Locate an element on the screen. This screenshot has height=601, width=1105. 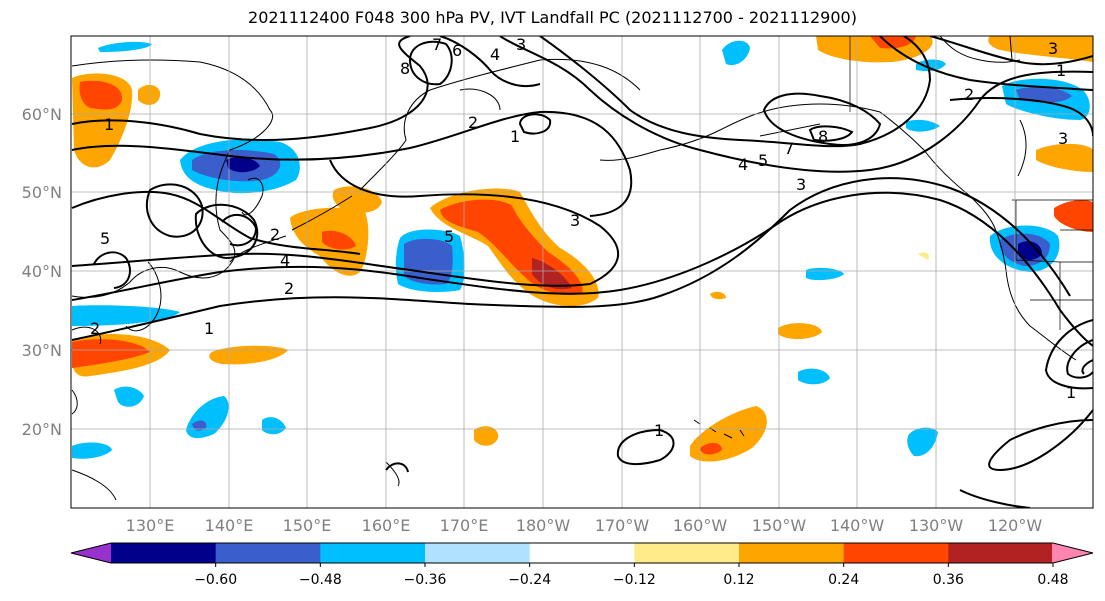
lat-tick: 60°N is located at coordinates (42, 114).